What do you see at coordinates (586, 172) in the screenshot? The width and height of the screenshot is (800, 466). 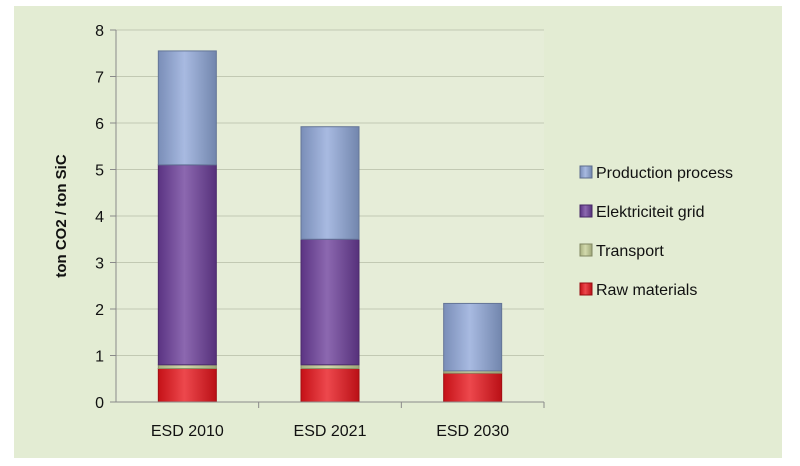 I see `legend-swatch-production-process` at bounding box center [586, 172].